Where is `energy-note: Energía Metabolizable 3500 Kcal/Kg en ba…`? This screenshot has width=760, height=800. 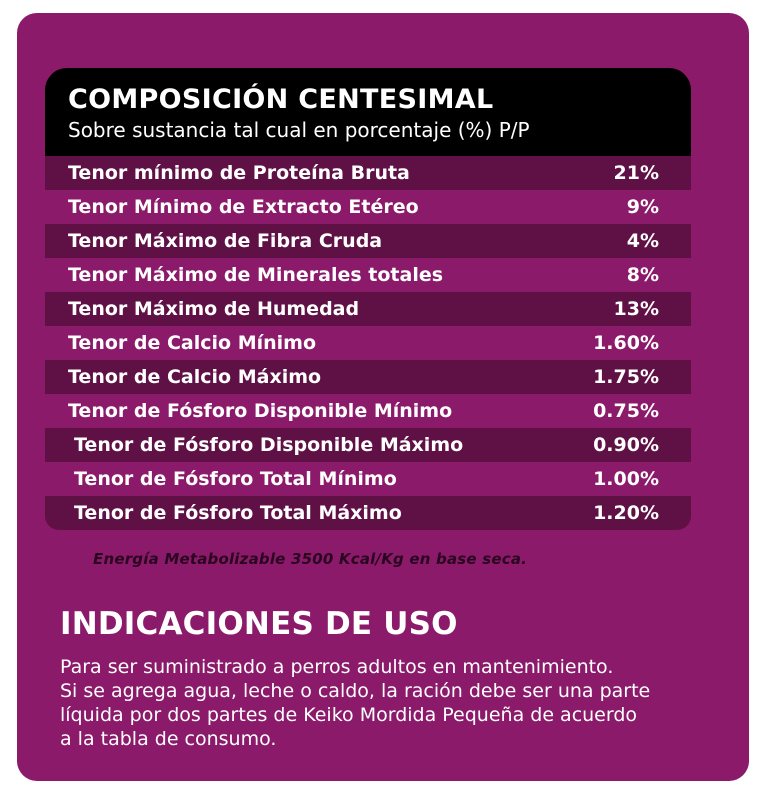 energy-note: Energía Metabolizable 3500 Kcal/Kg en ba… is located at coordinates (310, 559).